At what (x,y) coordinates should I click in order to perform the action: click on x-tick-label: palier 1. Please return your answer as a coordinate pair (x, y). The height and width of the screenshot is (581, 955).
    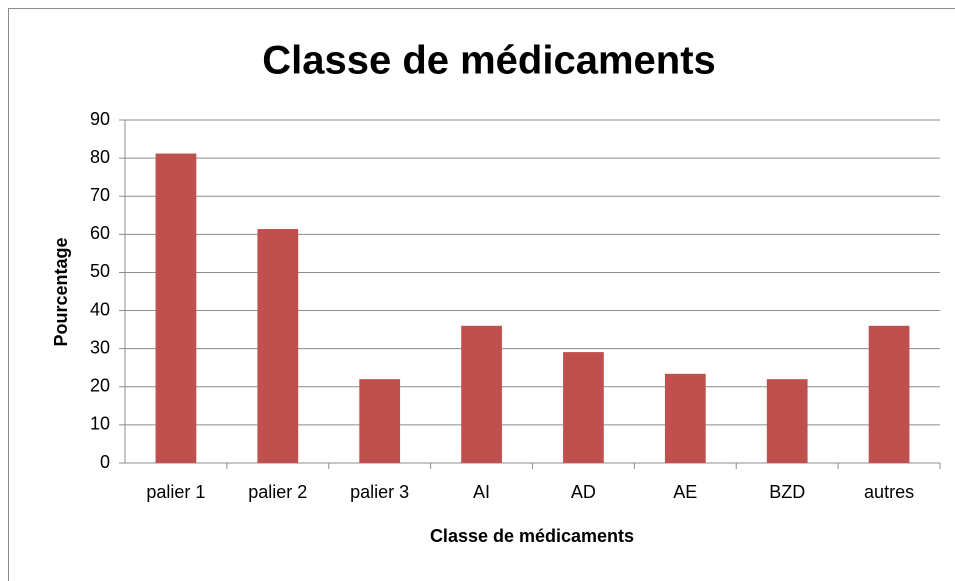
    Looking at the image, I should click on (175, 492).